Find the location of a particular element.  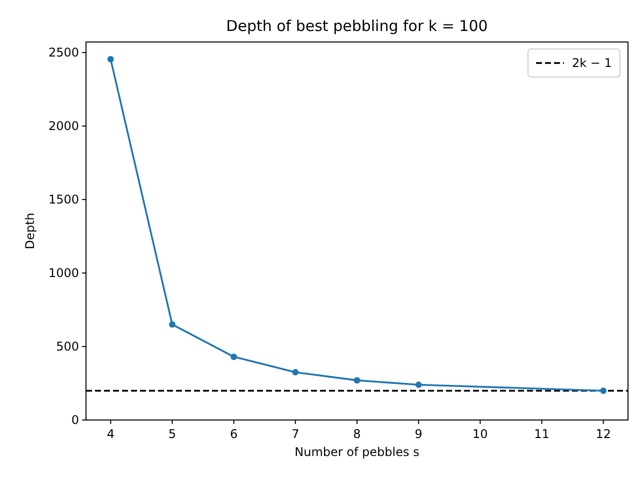

y-tick-label: 0 is located at coordinates (75, 420).